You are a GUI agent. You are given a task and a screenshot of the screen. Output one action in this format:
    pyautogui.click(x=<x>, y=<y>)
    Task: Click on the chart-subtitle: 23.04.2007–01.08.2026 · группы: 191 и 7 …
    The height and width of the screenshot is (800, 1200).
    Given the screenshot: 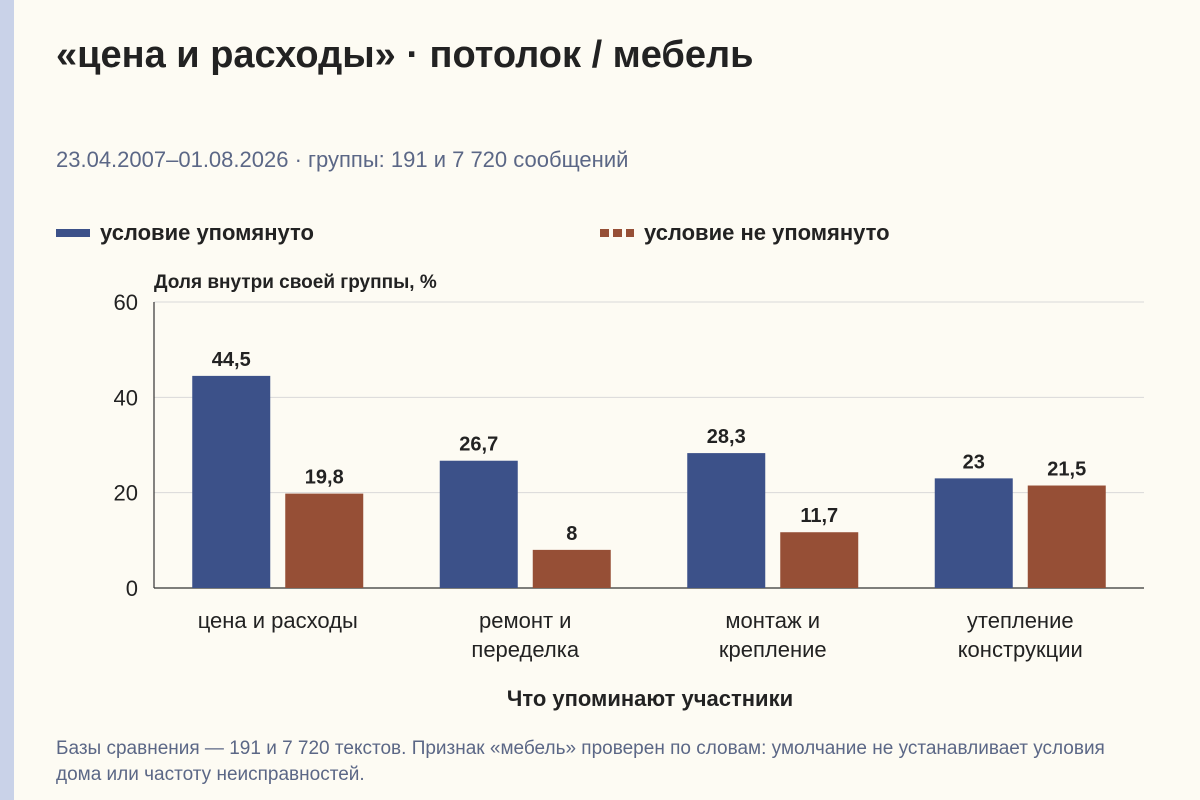 What is the action you would take?
    pyautogui.click(x=342, y=159)
    